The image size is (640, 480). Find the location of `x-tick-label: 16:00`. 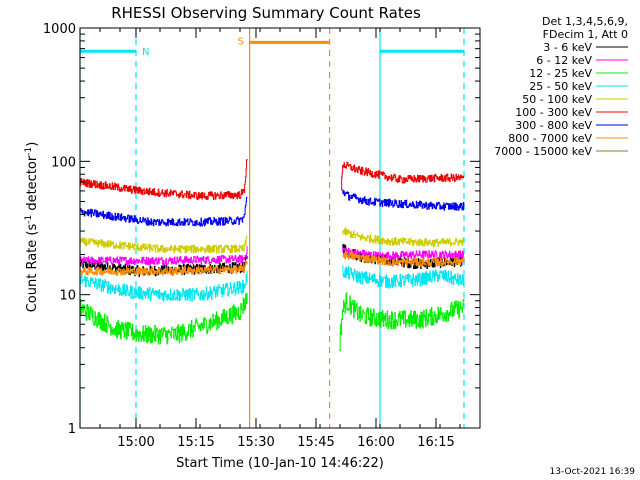

x-tick-label: 16:00 is located at coordinates (375, 442).